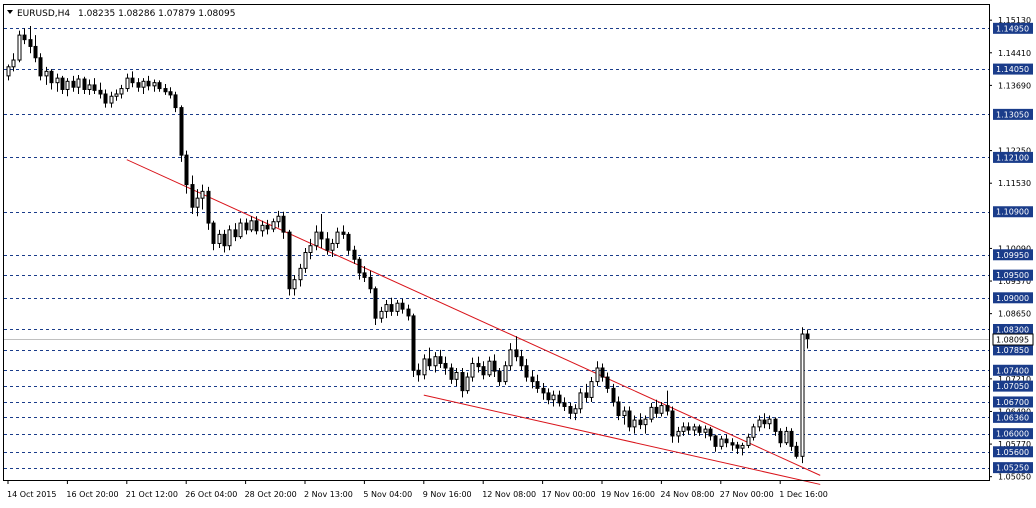 The image size is (1036, 508). I want to click on trendline, so click(622, 439).